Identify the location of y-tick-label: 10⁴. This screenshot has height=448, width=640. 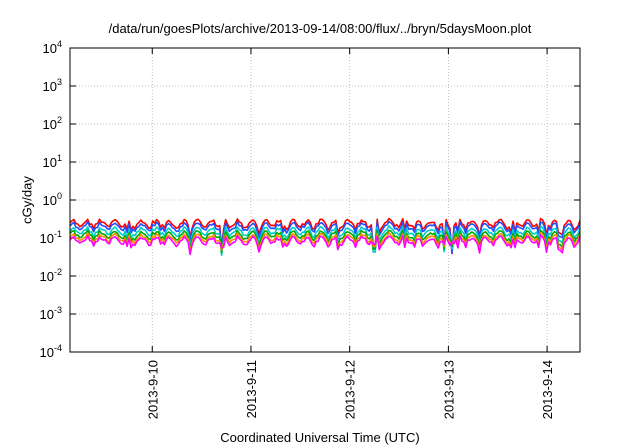
(52, 47).